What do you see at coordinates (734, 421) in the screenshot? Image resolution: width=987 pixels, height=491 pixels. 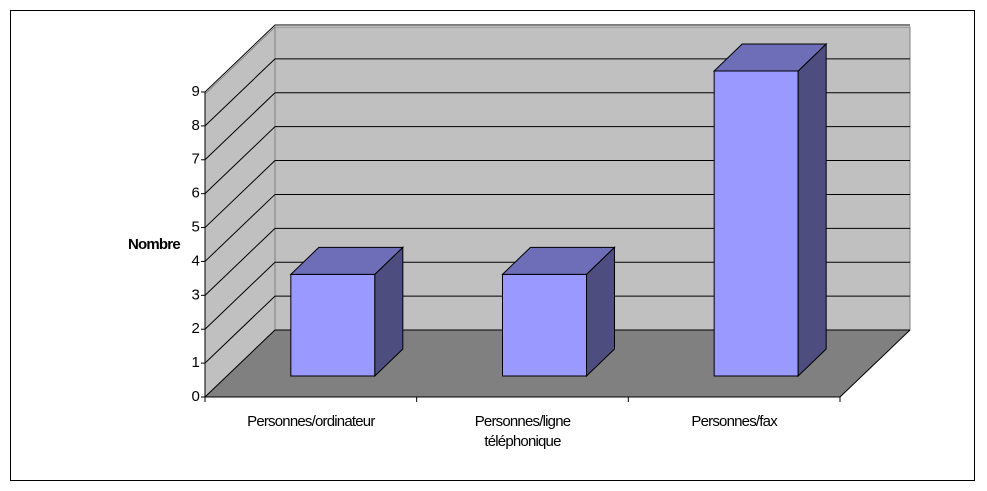 I see `x-tick-label: Personnes/fax` at bounding box center [734, 421].